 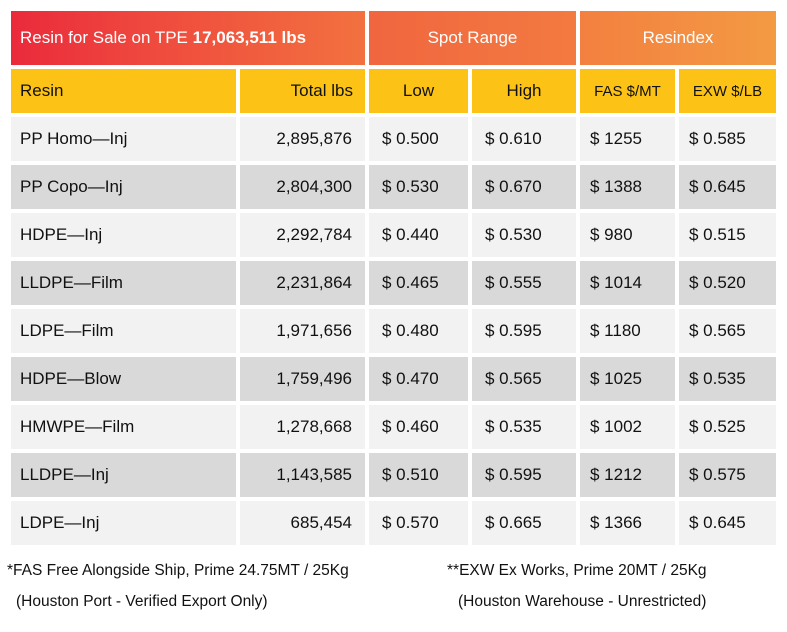 I want to click on cell-low: $ 0.570, so click(x=420, y=525).